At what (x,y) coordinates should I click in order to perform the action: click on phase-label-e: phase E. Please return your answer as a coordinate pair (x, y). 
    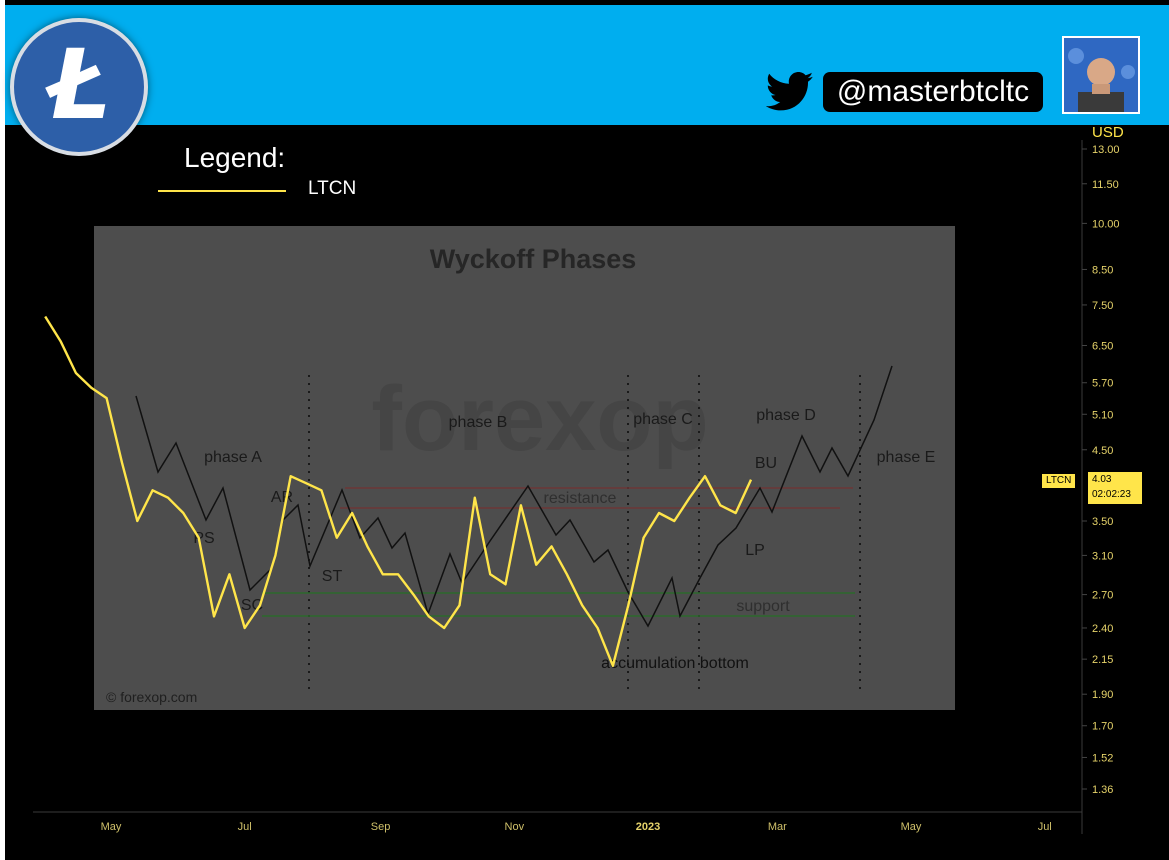
    Looking at the image, I should click on (906, 457).